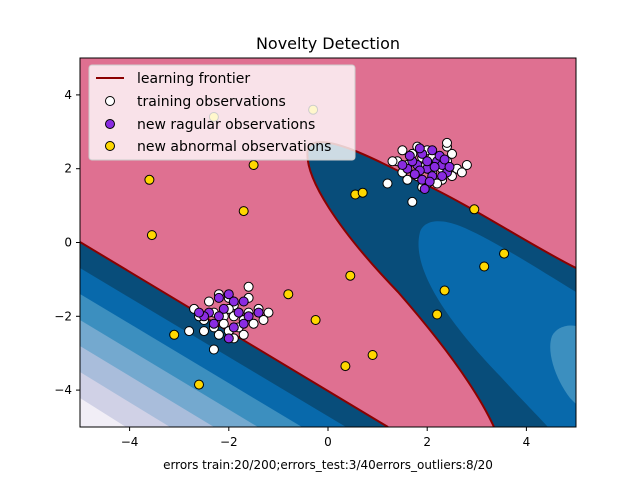  What do you see at coordinates (427, 442) in the screenshot?
I see `x-tick-label: 2` at bounding box center [427, 442].